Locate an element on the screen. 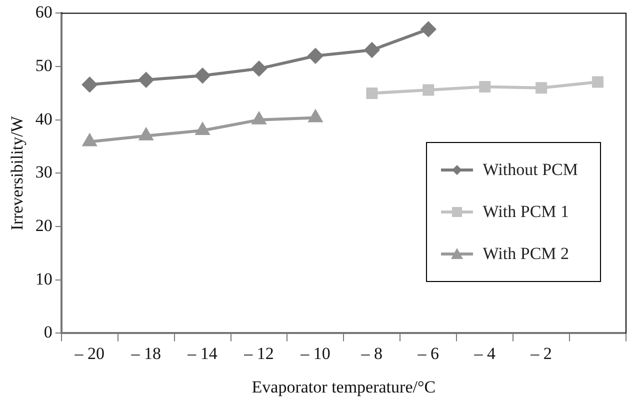  y-tick-label: 40 is located at coordinates (43, 118).